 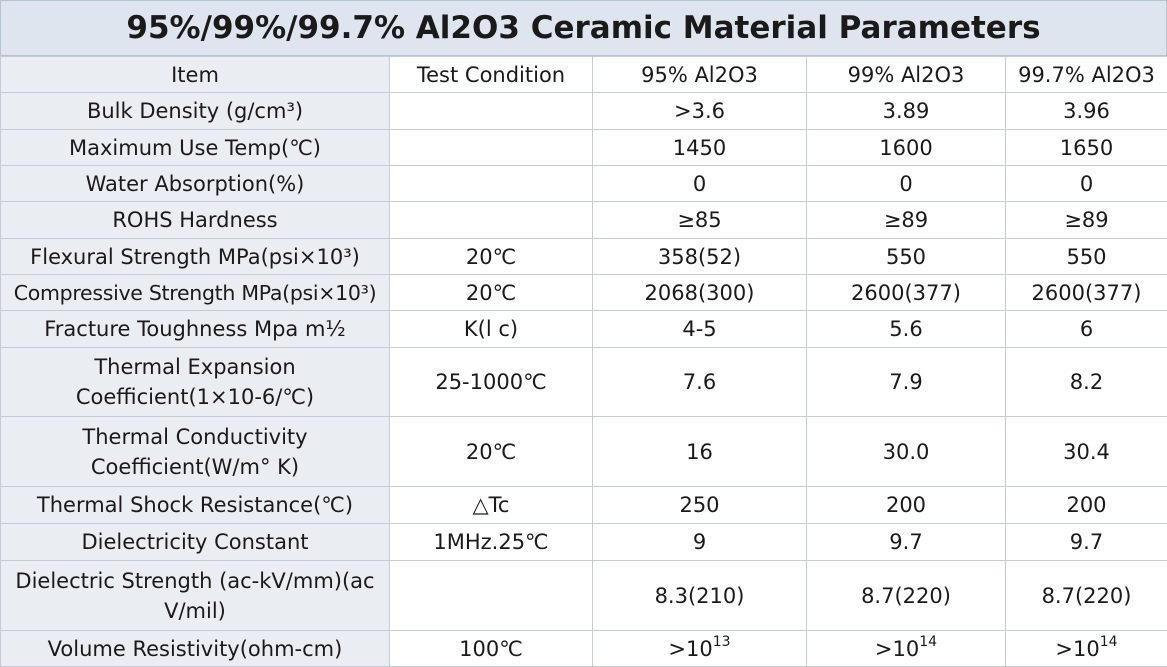 What do you see at coordinates (906, 257) in the screenshot?
I see `row-value-99: 550` at bounding box center [906, 257].